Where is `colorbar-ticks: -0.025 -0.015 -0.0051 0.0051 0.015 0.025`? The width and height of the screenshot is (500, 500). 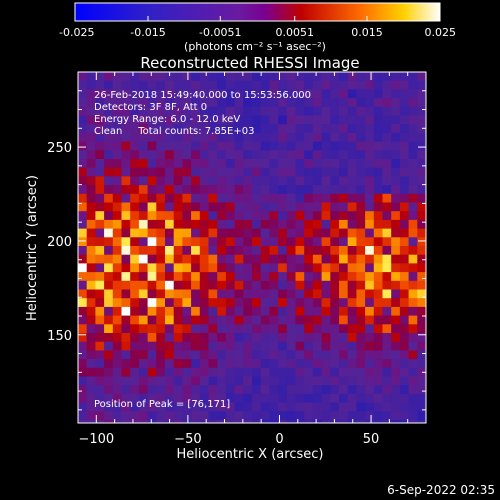 colorbar-ticks: -0.025 -0.015 -0.0051 0.0051 0.015 0.025 is located at coordinates (257, 27).